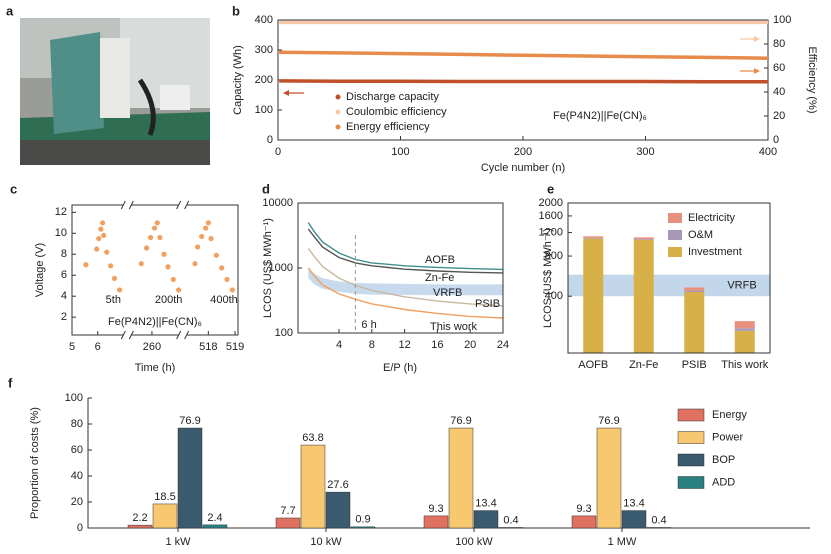 The height and width of the screenshot is (554, 831). Describe the element at coordinates (405, 282) in the screenshot. I see `series-band` at that location.